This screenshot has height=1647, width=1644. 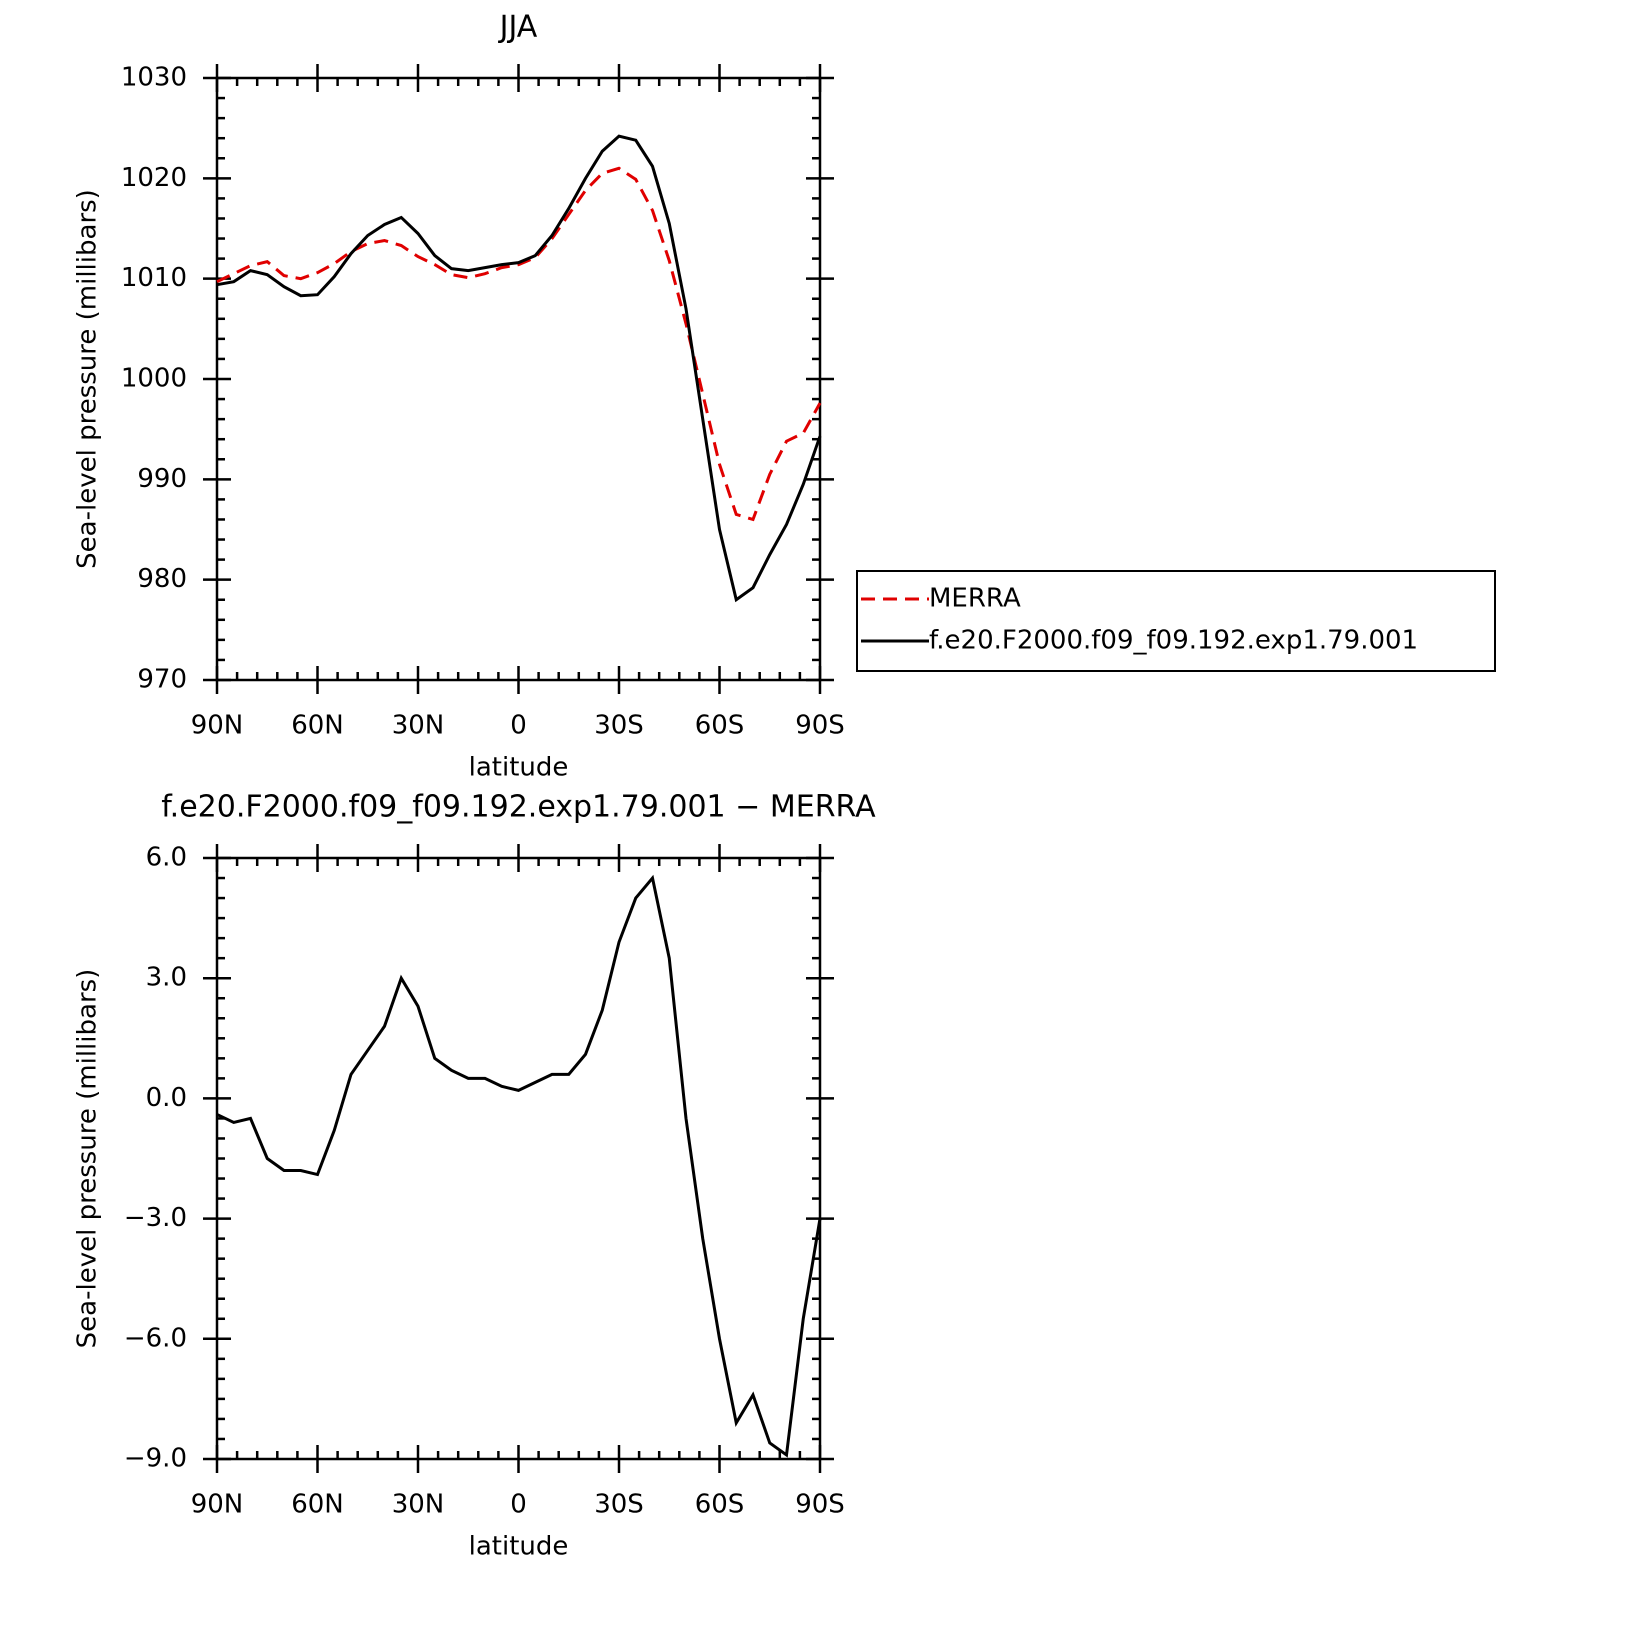 What do you see at coordinates (166, 858) in the screenshot?
I see `y-tick-label: 6.0` at bounding box center [166, 858].